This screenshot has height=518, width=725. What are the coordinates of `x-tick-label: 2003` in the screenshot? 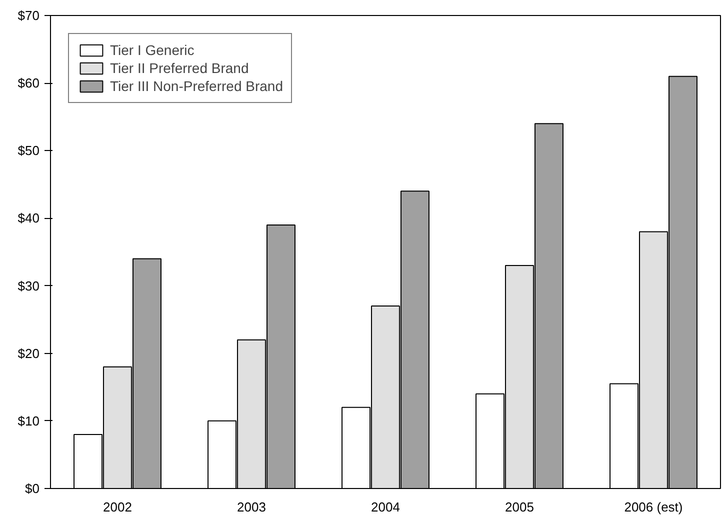 It's located at (251, 507).